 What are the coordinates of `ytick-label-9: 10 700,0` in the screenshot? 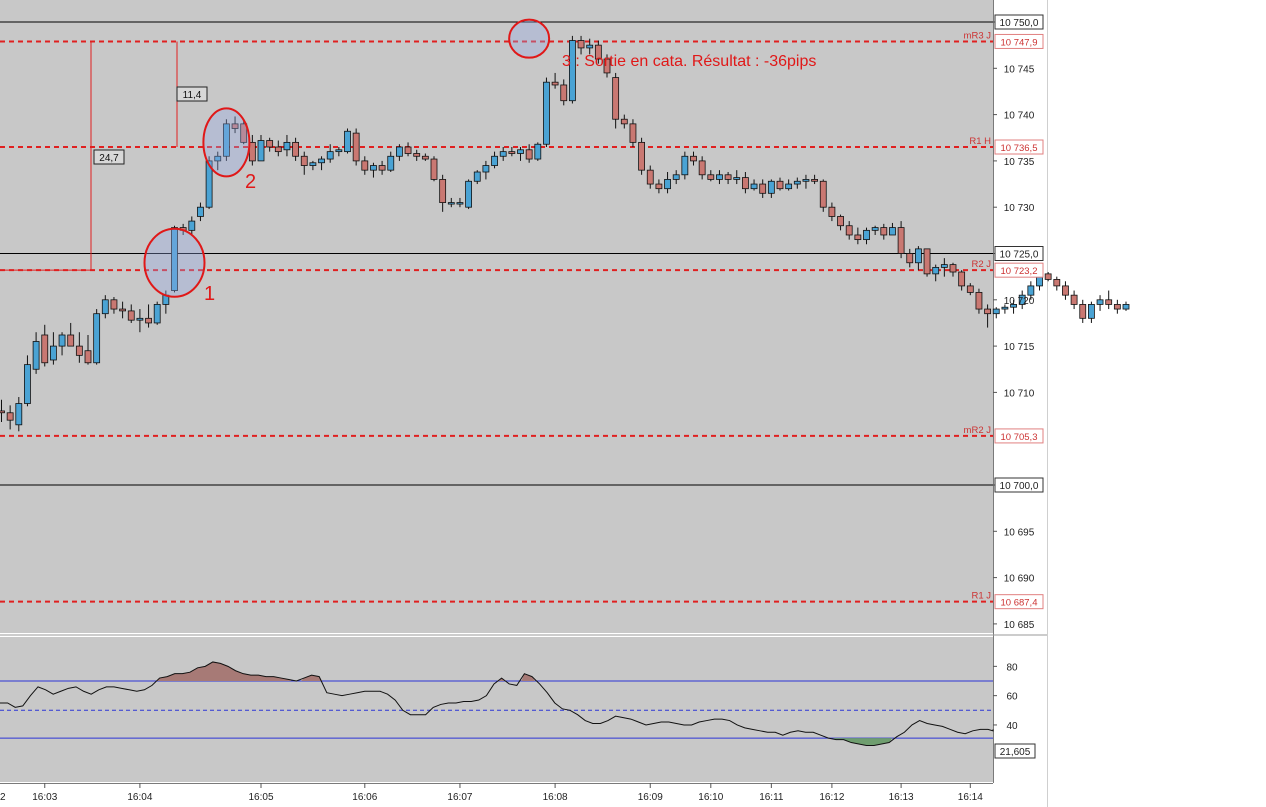 It's located at (1019, 486).